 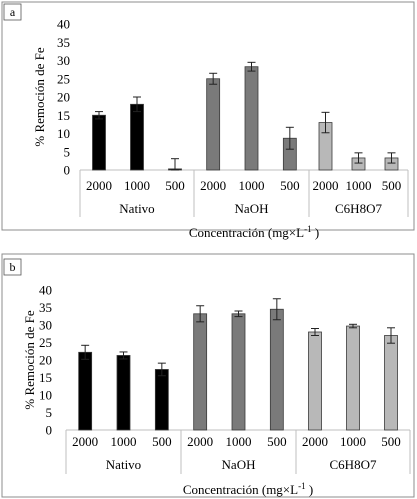 What do you see at coordinates (315, 381) in the screenshot?
I see `bar-c6h8o7-2000` at bounding box center [315, 381].